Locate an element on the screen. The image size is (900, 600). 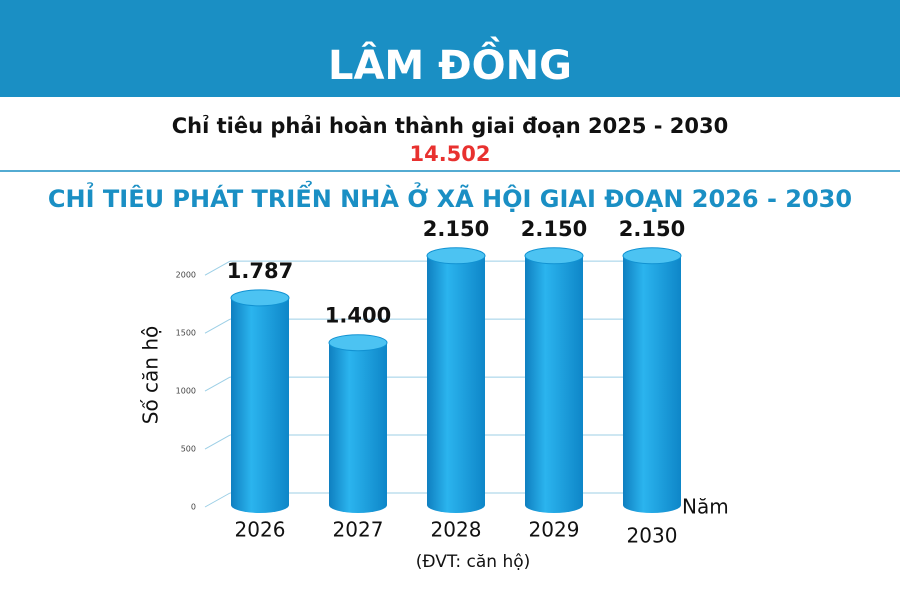
x-tick-label: 2027 is located at coordinates (358, 530).